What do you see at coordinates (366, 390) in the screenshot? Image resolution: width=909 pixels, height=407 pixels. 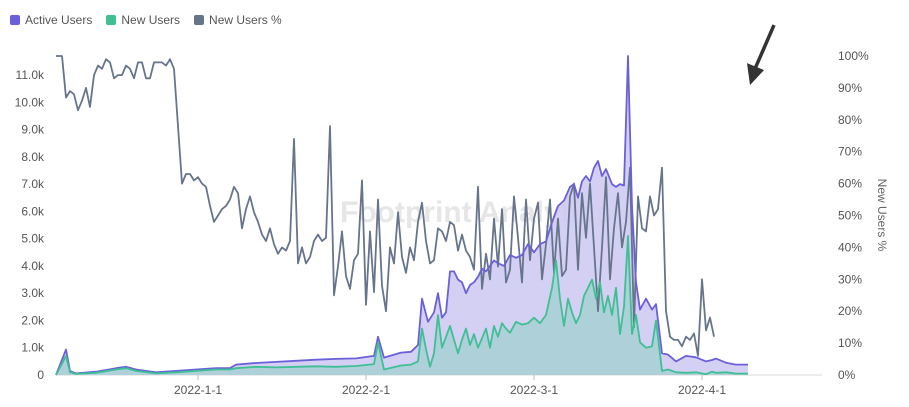 I see `x-tick-label: 2022-2-1` at bounding box center [366, 390].